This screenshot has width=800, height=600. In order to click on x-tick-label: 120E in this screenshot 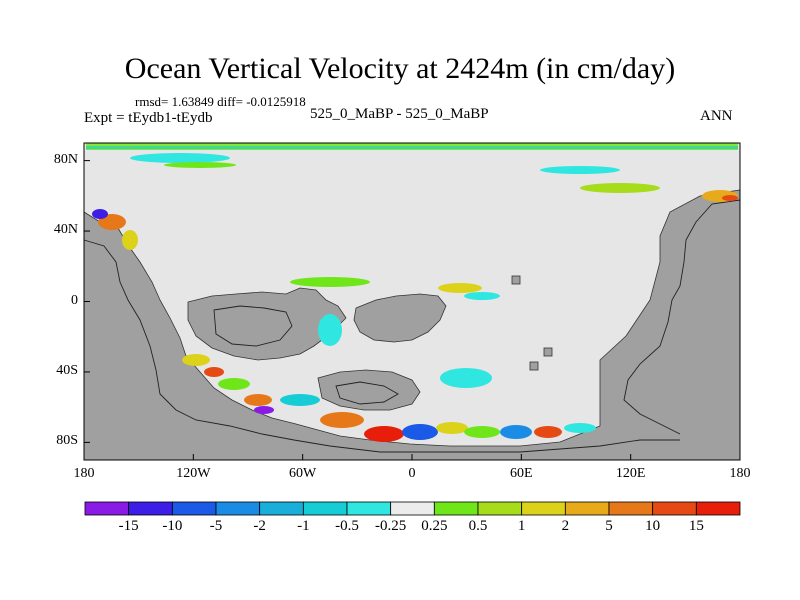, I will do `click(630, 473)`.